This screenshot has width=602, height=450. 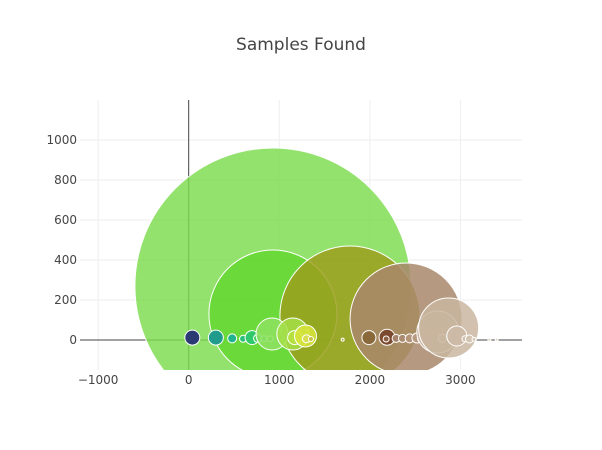 I want to click on y-tick-label: 0, so click(x=73, y=340).